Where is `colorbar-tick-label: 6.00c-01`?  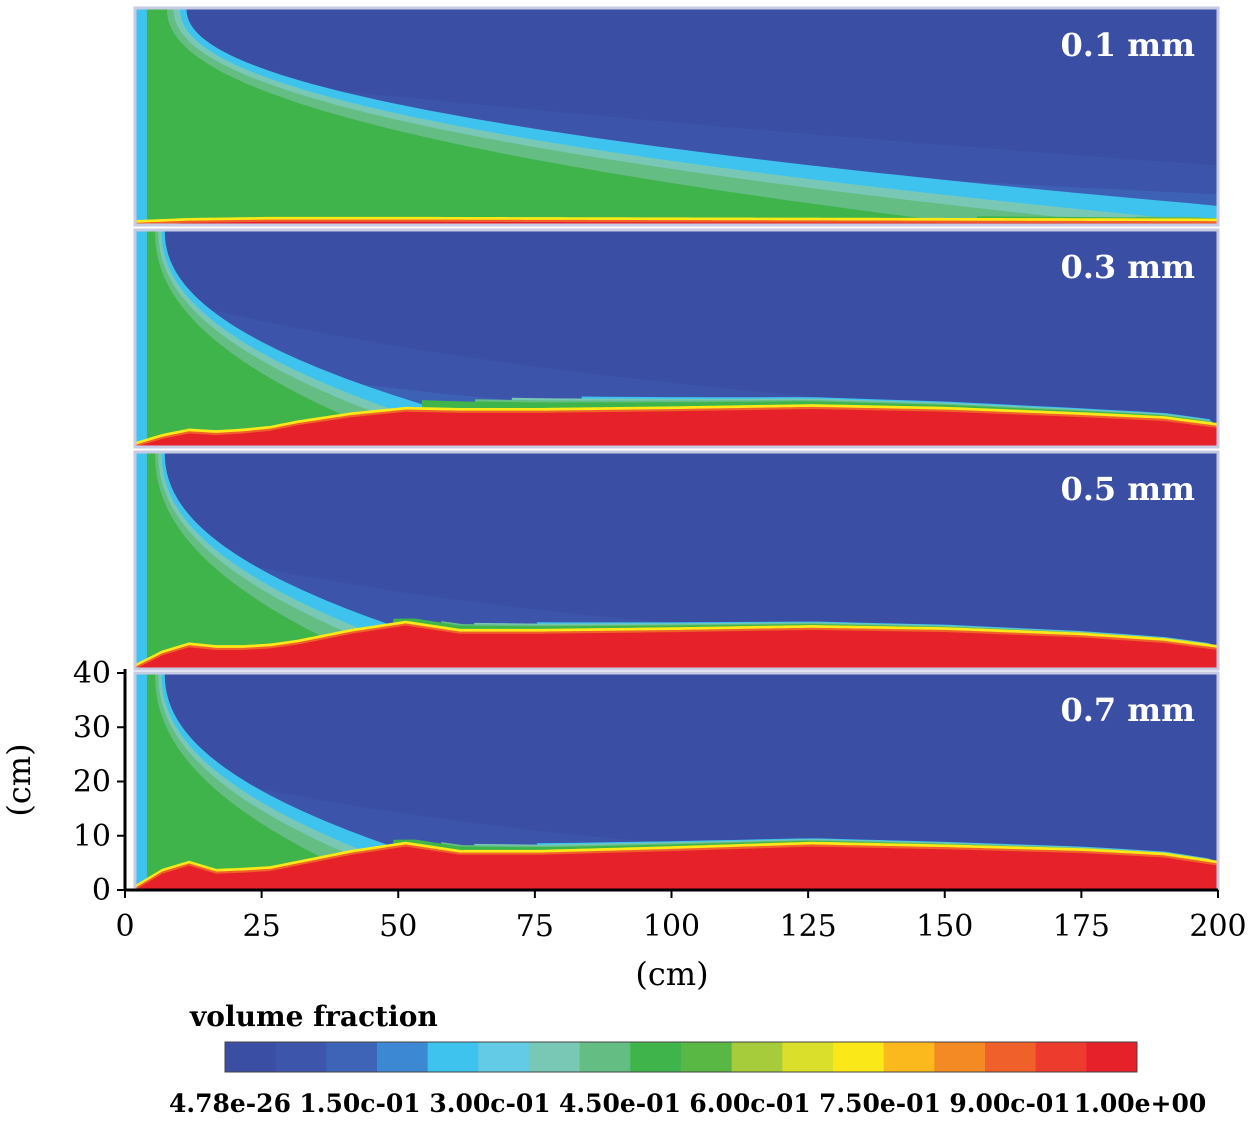
colorbar-tick-label: 6.00c-01 is located at coordinates (749, 1103).